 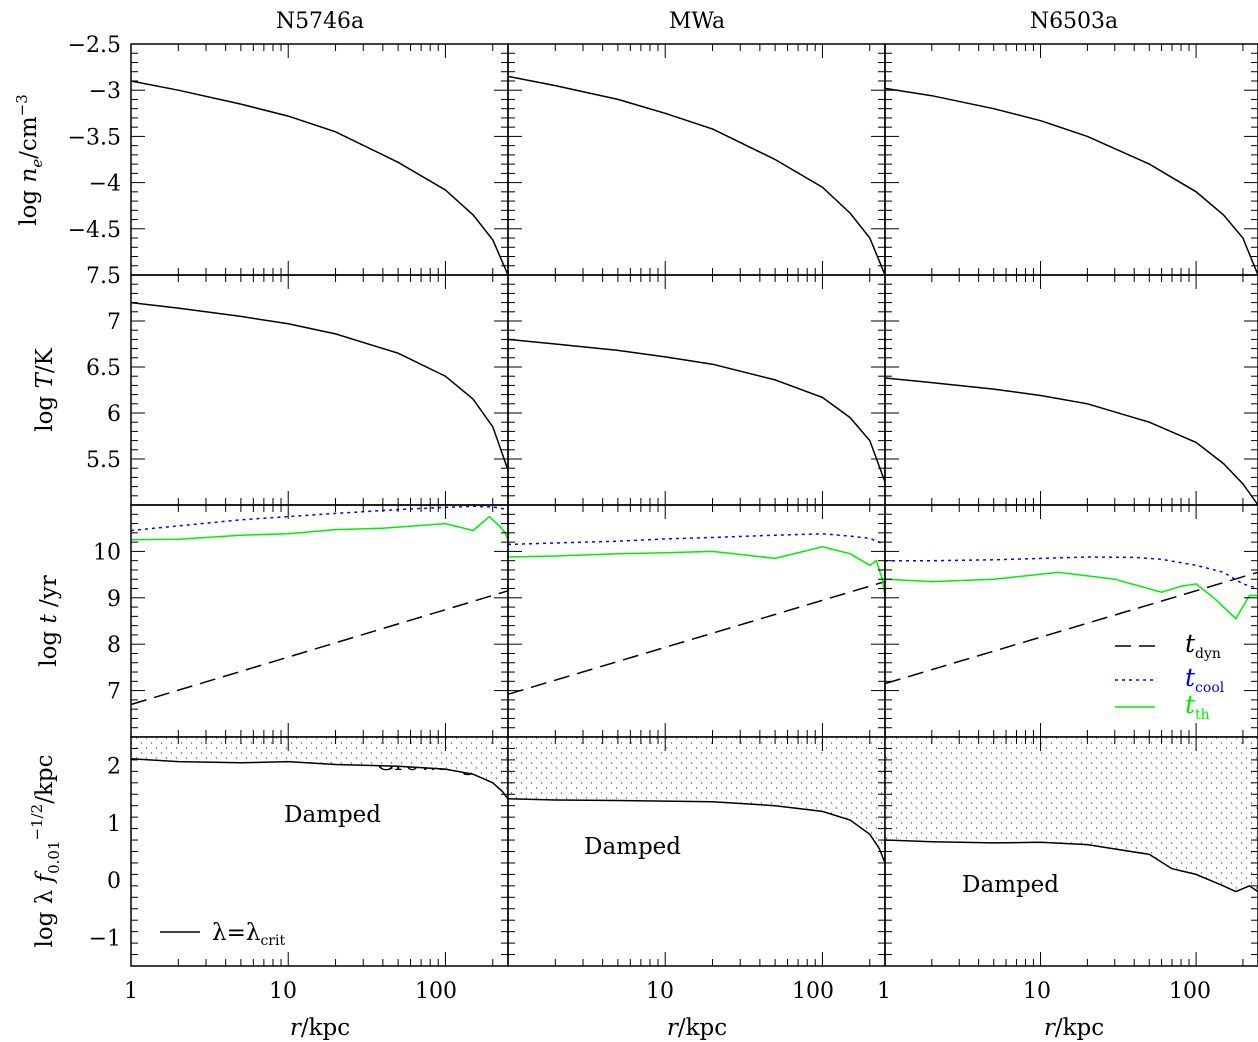 I want to click on ylabel-timescale: log t /yr, so click(x=49, y=621).